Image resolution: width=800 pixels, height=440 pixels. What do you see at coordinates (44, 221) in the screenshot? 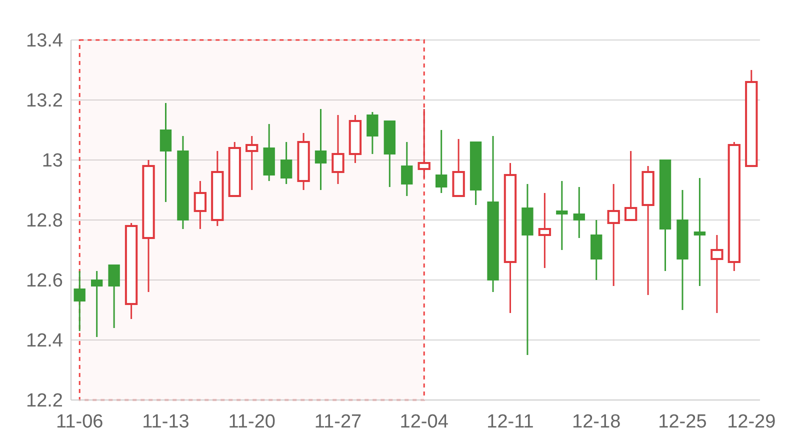
I see `y-tick-label: 12.8` at bounding box center [44, 221].